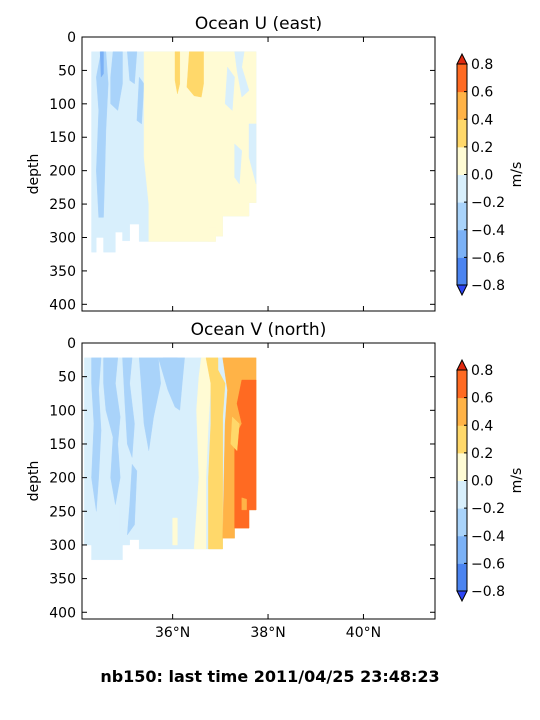 The width and height of the screenshot is (540, 720). I want to click on x-tick-label: 36°N, so click(172, 633).